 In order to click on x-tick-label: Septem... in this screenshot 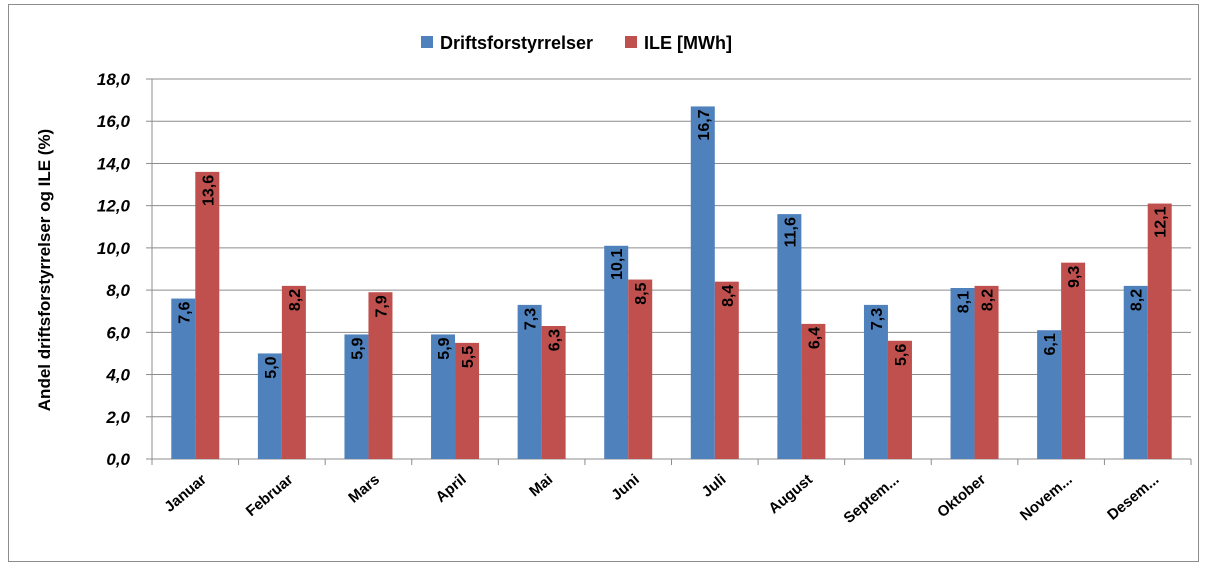, I will do `click(872, 499)`.